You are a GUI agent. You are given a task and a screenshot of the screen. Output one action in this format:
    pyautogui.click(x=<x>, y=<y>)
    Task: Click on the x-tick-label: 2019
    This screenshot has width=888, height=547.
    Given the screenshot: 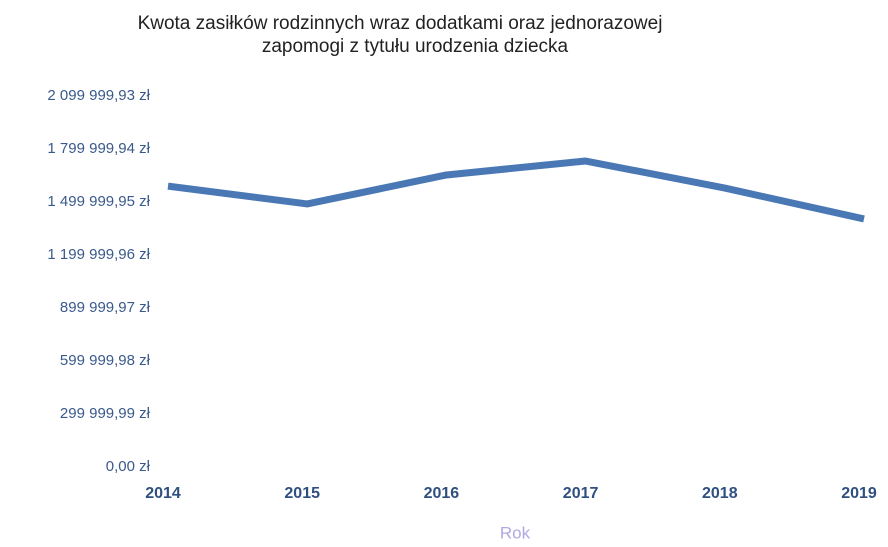 What is the action you would take?
    pyautogui.click(x=859, y=493)
    